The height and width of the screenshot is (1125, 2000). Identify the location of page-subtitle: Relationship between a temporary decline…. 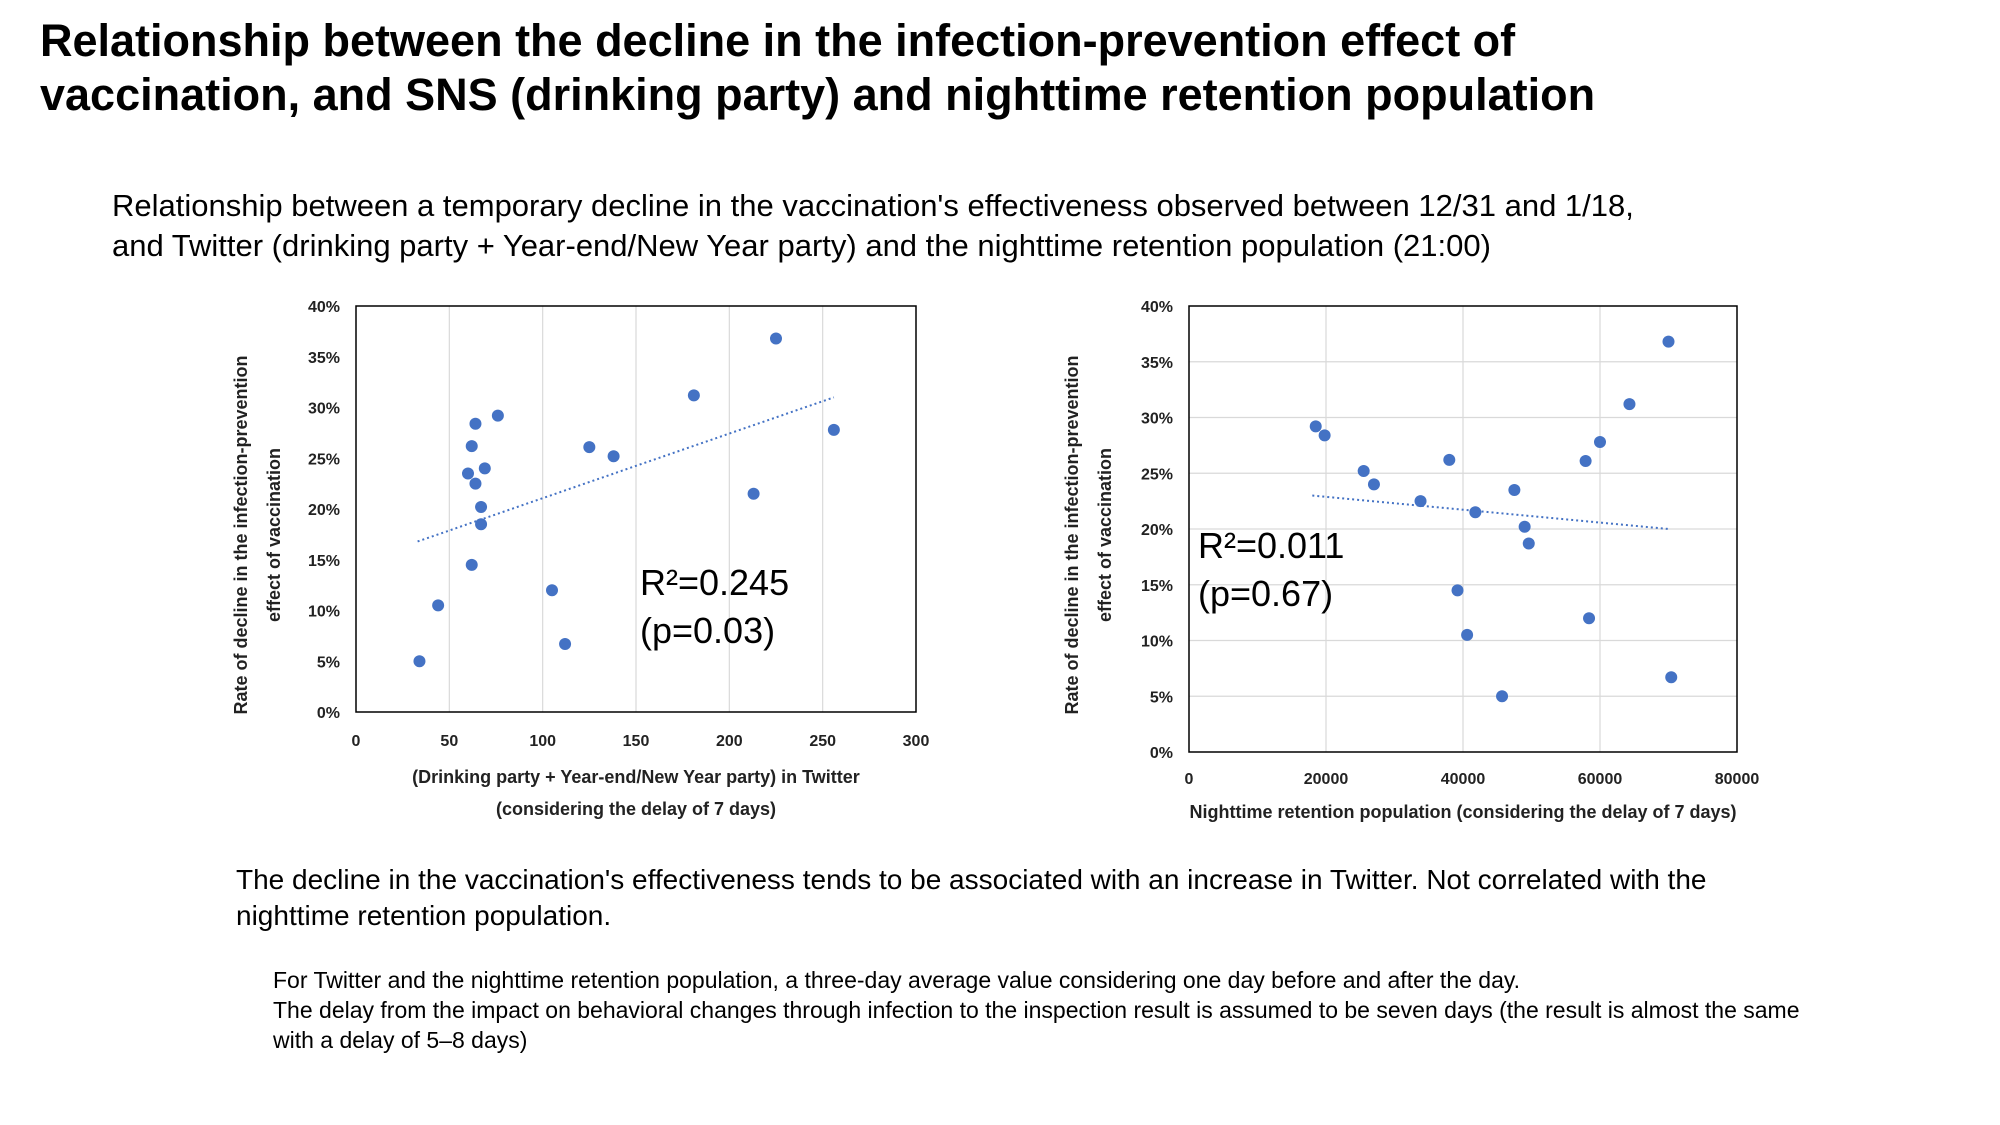
(1012, 226).